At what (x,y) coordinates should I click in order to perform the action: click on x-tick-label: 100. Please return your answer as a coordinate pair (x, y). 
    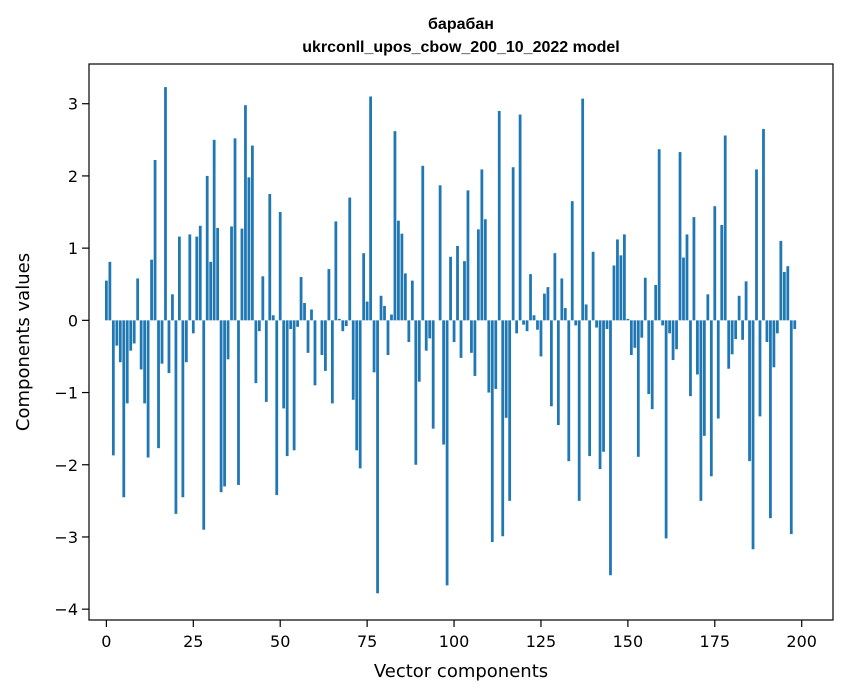
    Looking at the image, I should click on (454, 641).